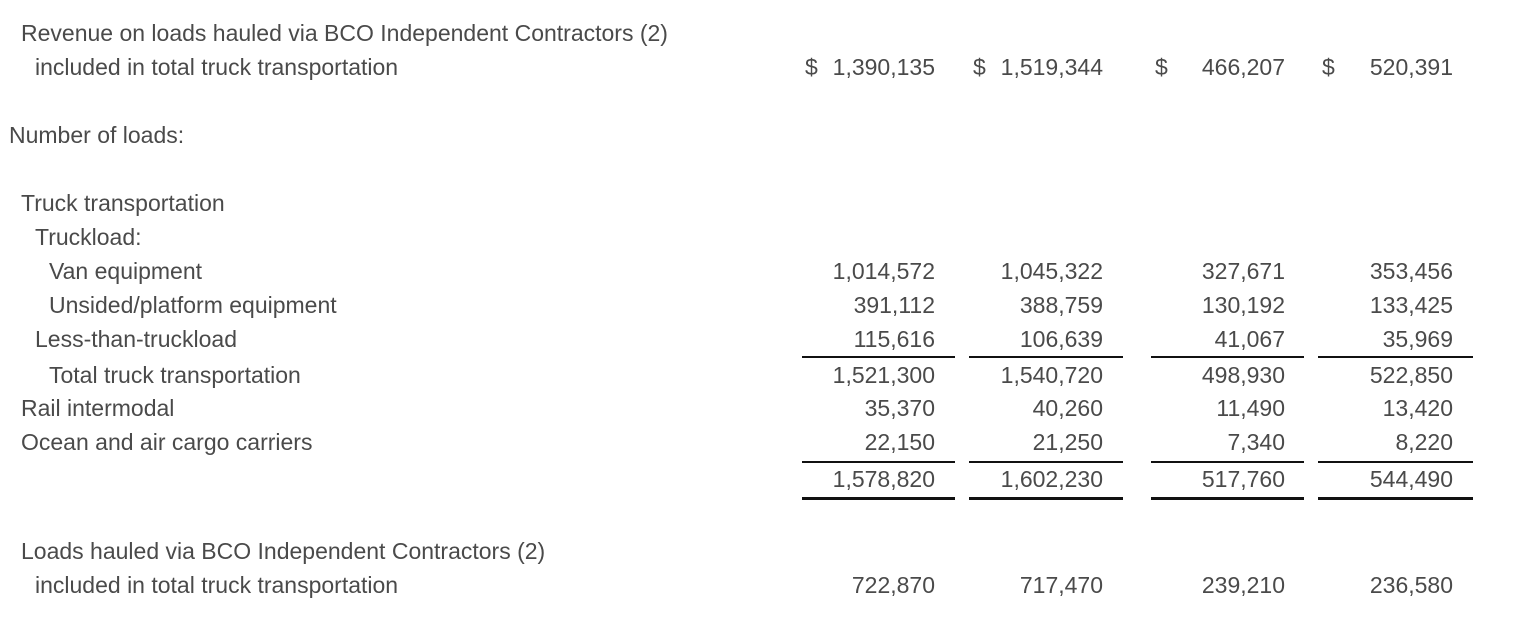 The image size is (1520, 624). What do you see at coordinates (894, 305) in the screenshot?
I see `unsided-platform-value-col1: 391,112` at bounding box center [894, 305].